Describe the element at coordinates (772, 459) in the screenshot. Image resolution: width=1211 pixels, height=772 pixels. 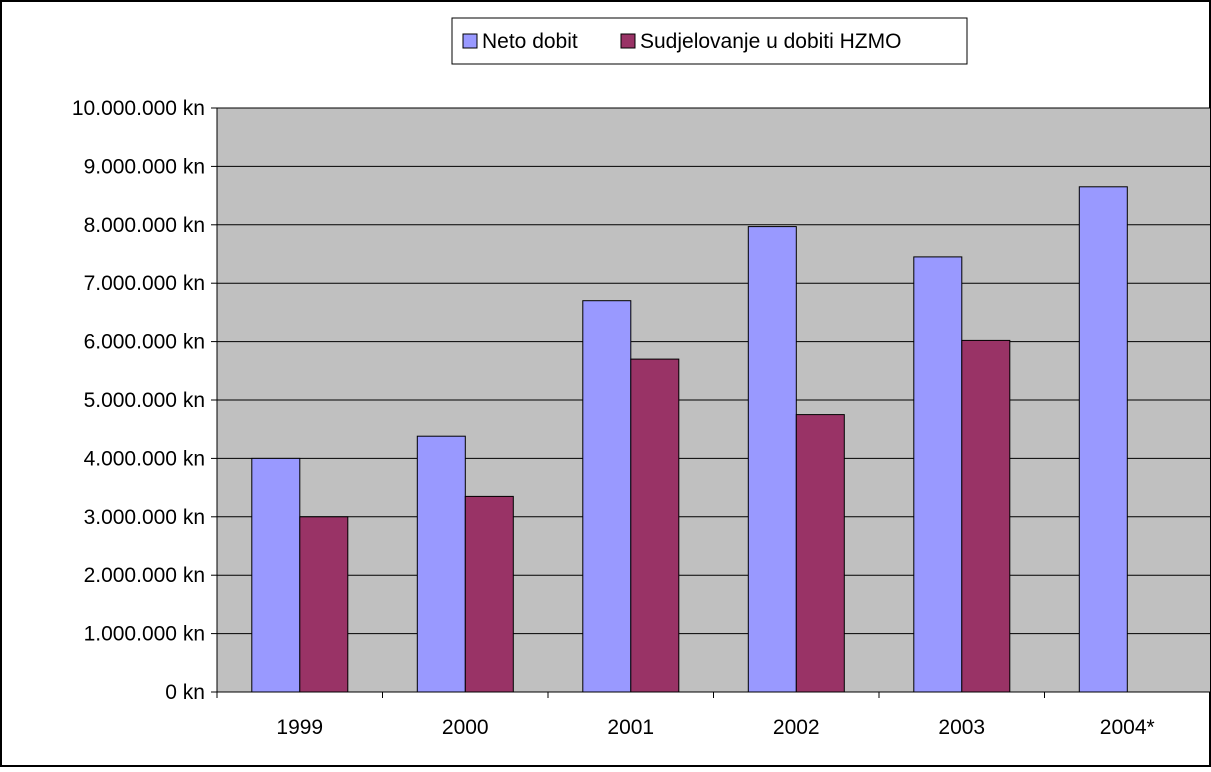
I see `bar-neto-dobit-2002` at that location.